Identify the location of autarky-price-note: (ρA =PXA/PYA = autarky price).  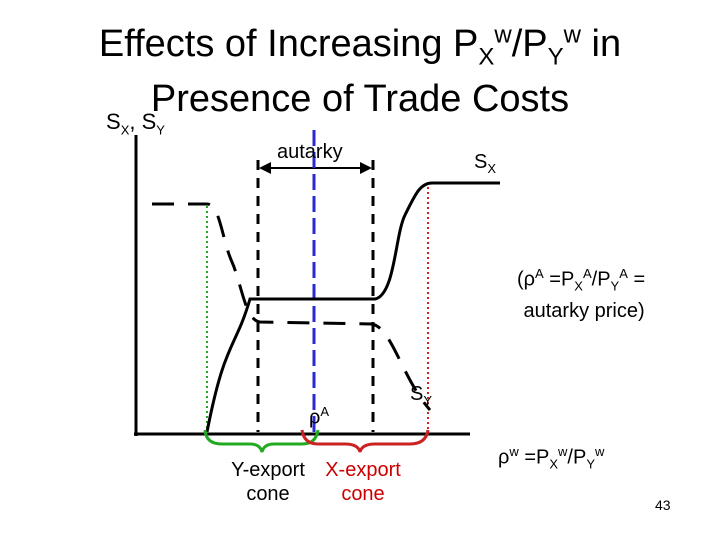
(581, 294).